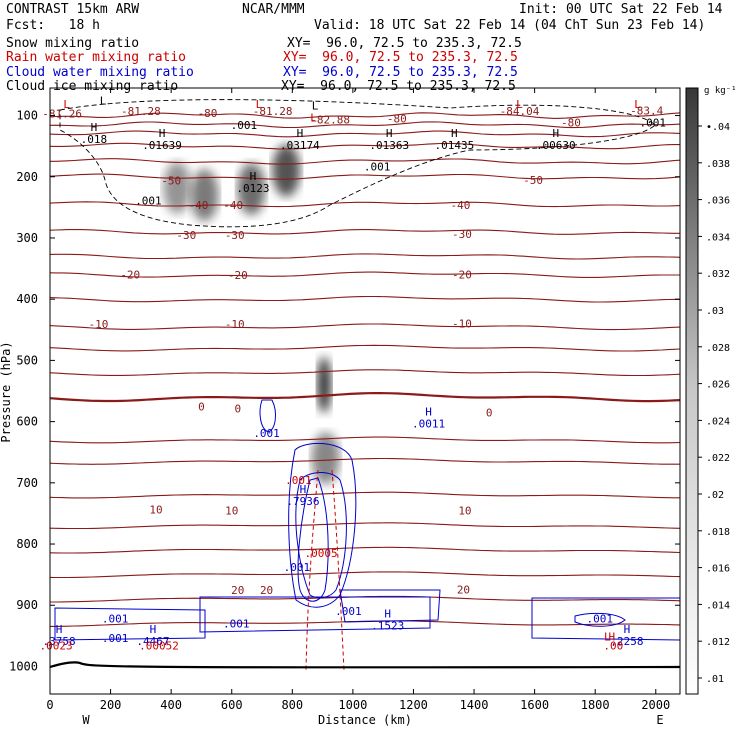  I want to click on extremum-value: .01639, so click(162, 145).